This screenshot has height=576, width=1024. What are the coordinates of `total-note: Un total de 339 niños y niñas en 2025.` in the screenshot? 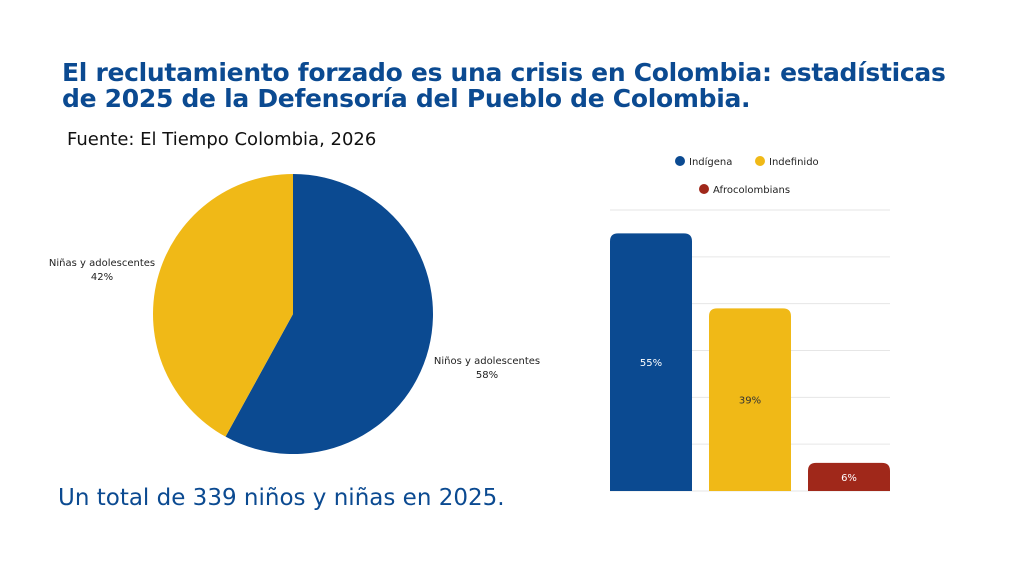 It's located at (281, 498).